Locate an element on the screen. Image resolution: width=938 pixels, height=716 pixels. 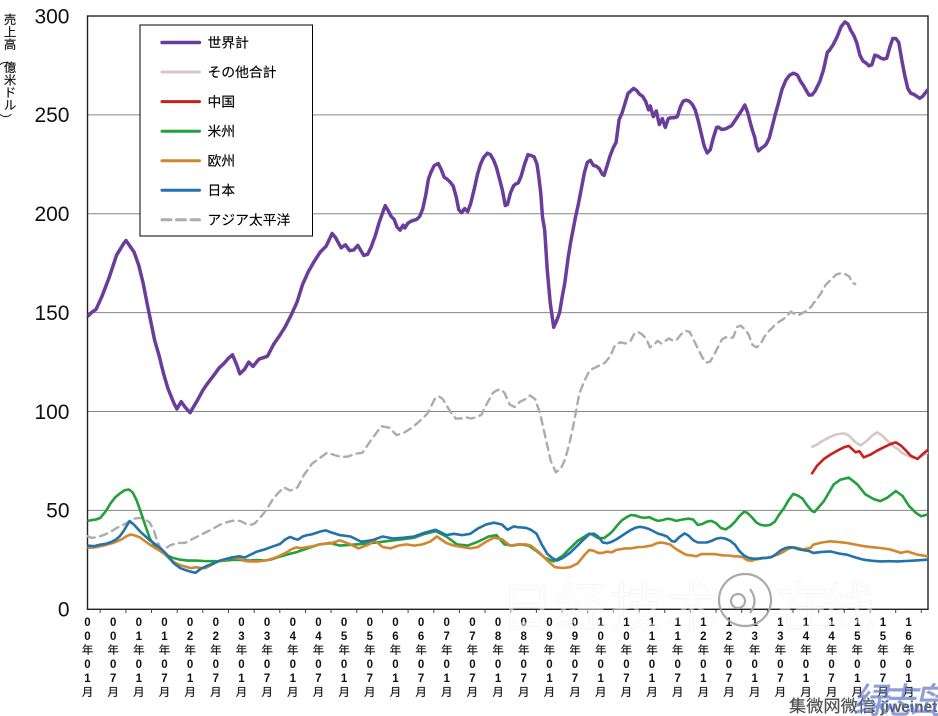
svg-text: 50 is located at coordinates (57, 511).